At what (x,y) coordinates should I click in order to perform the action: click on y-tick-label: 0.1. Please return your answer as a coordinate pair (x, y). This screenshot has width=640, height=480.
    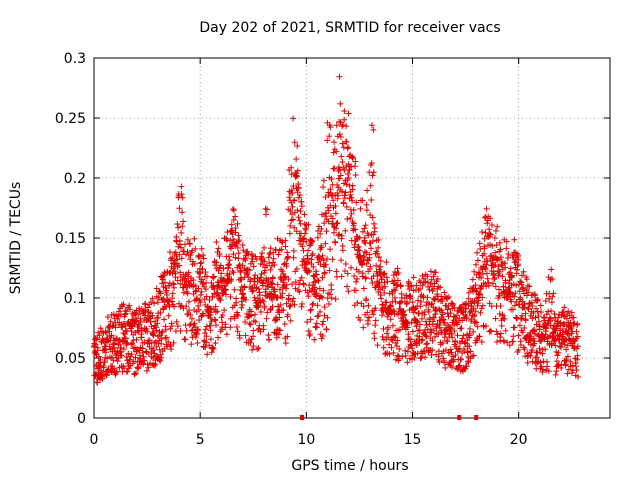
    Looking at the image, I should click on (75, 299).